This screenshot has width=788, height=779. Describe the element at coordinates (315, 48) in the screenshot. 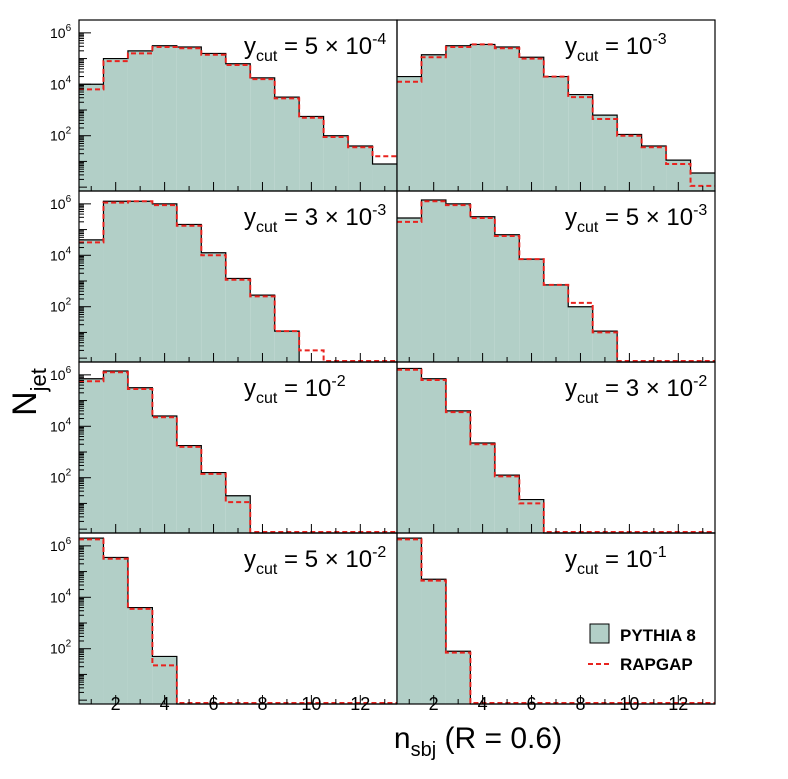

I see `panel-label: ycut = 5 × 10-4` at that location.